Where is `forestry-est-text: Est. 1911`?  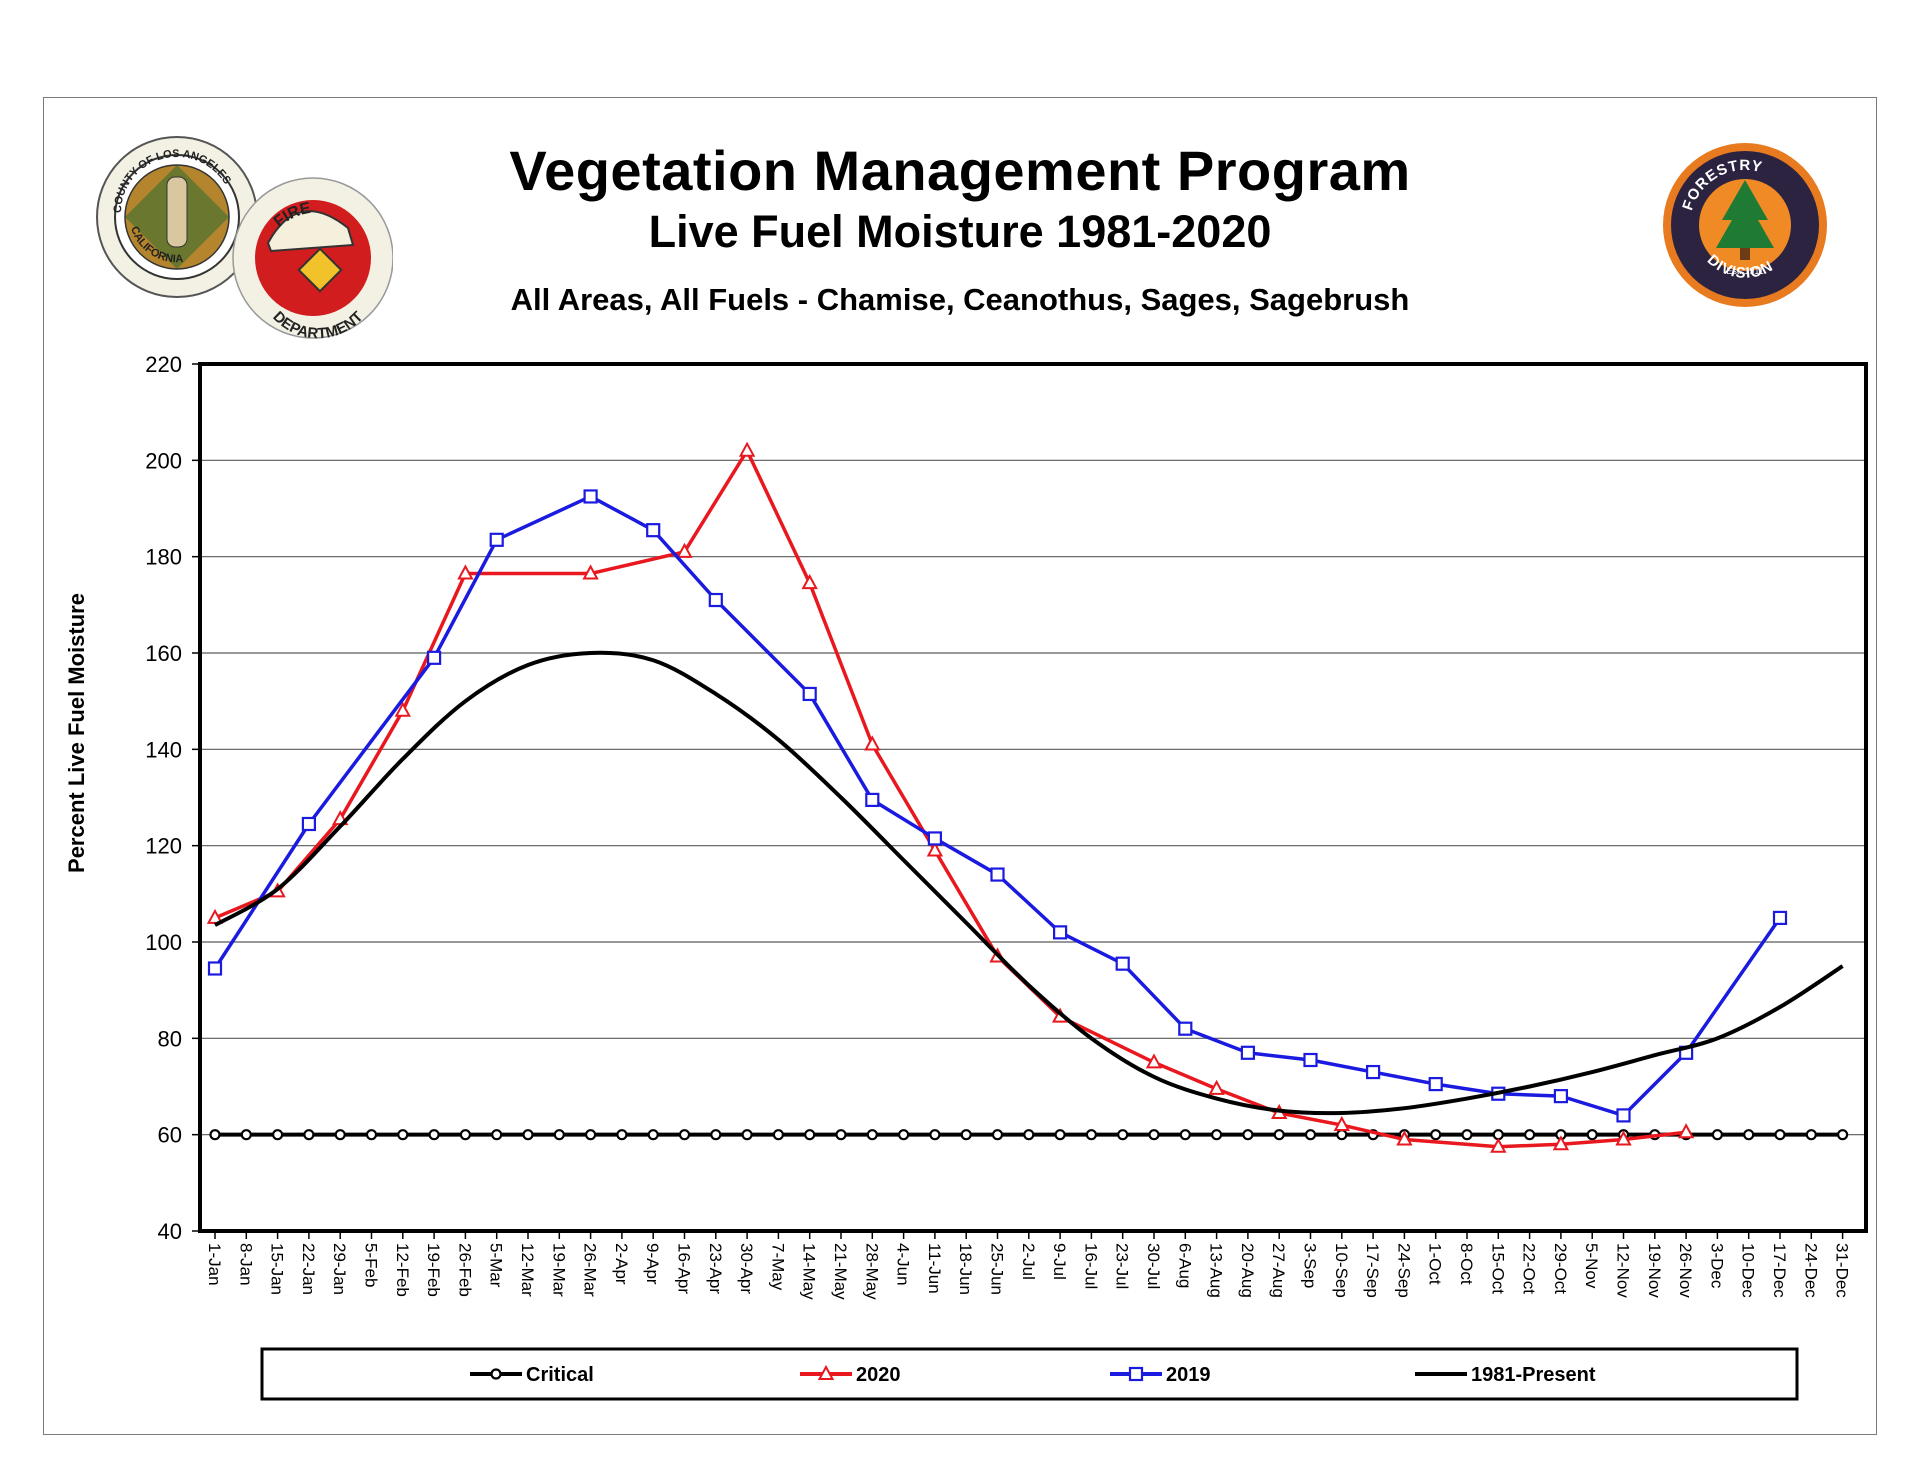 forestry-est-text: Est. 1911 is located at coordinates (1744, 271).